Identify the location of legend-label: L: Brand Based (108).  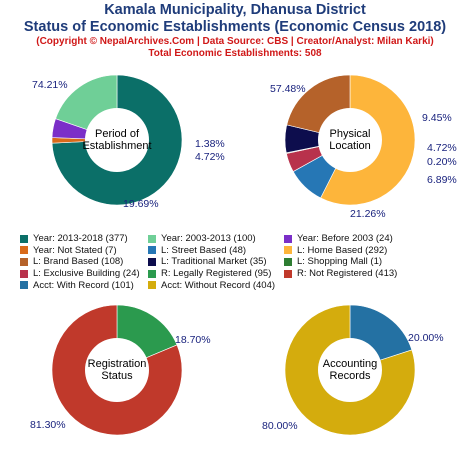
(78, 262).